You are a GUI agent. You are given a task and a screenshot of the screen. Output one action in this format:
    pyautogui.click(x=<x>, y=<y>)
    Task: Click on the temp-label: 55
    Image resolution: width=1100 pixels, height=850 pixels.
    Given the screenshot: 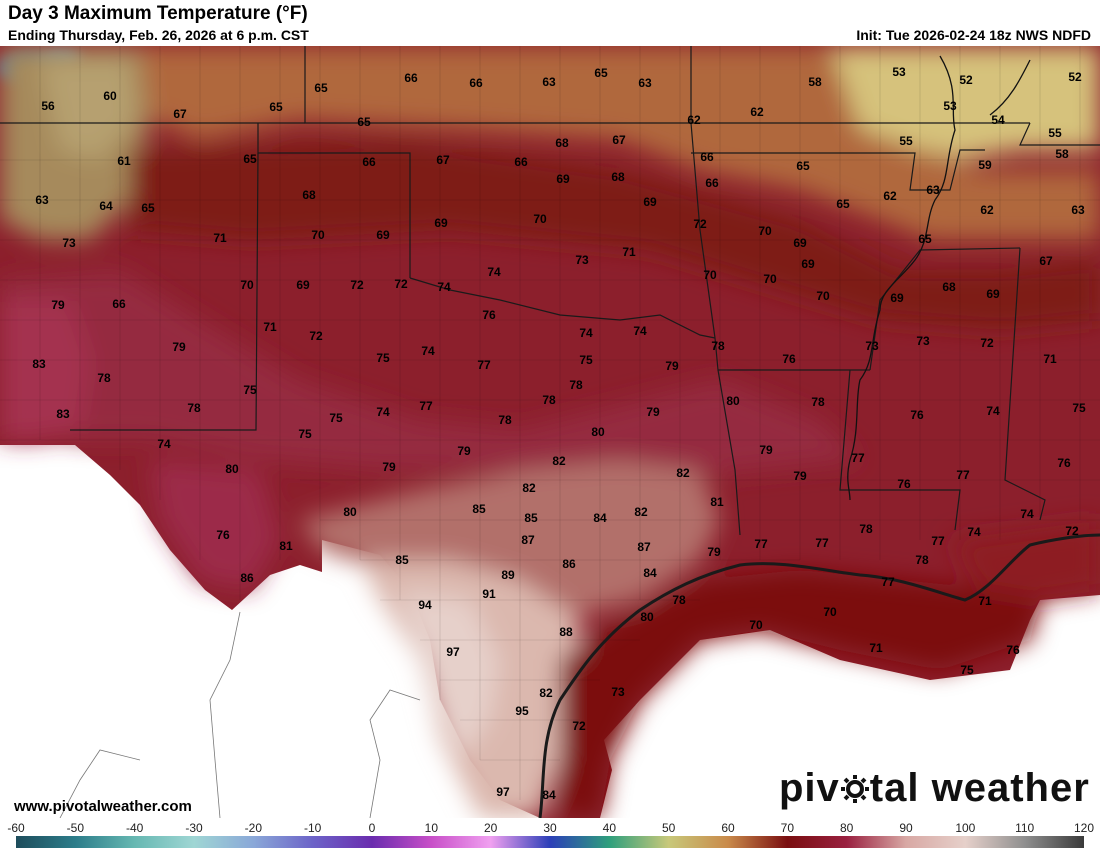 What is the action you would take?
    pyautogui.click(x=1055, y=133)
    